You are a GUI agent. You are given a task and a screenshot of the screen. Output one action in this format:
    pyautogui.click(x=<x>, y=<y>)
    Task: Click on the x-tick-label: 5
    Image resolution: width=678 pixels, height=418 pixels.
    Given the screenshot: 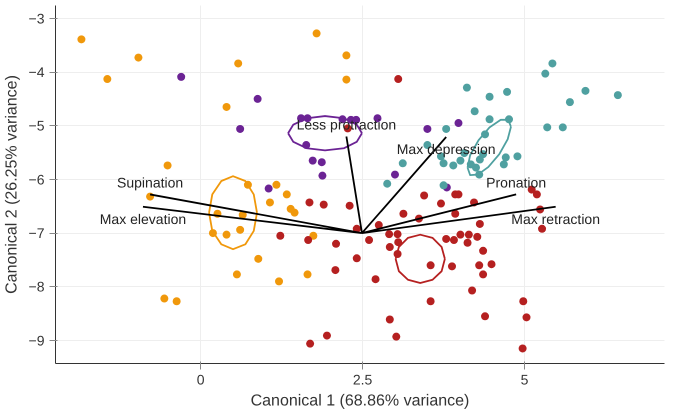 What is the action you would take?
    pyautogui.click(x=524, y=380)
    